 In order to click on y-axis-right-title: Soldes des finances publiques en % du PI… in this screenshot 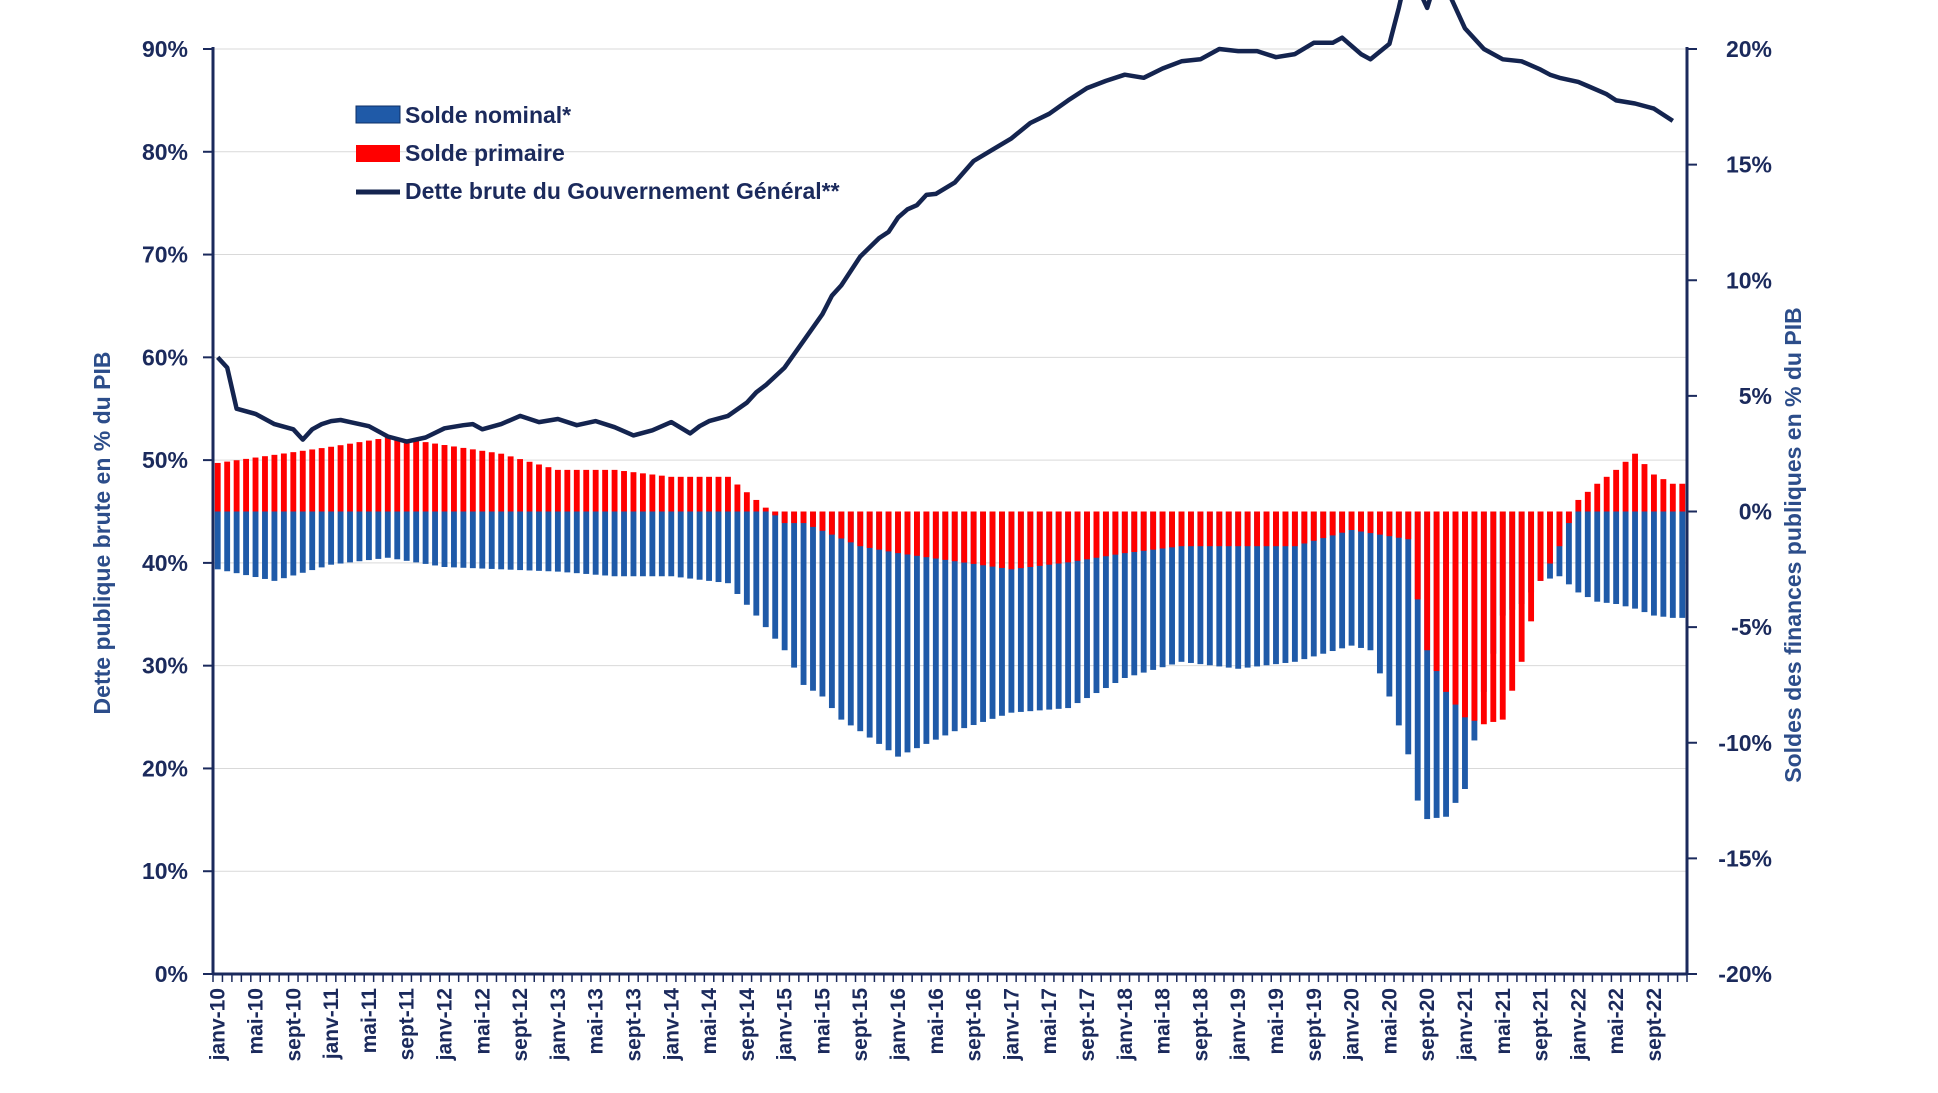, I will do `click(1793, 544)`.